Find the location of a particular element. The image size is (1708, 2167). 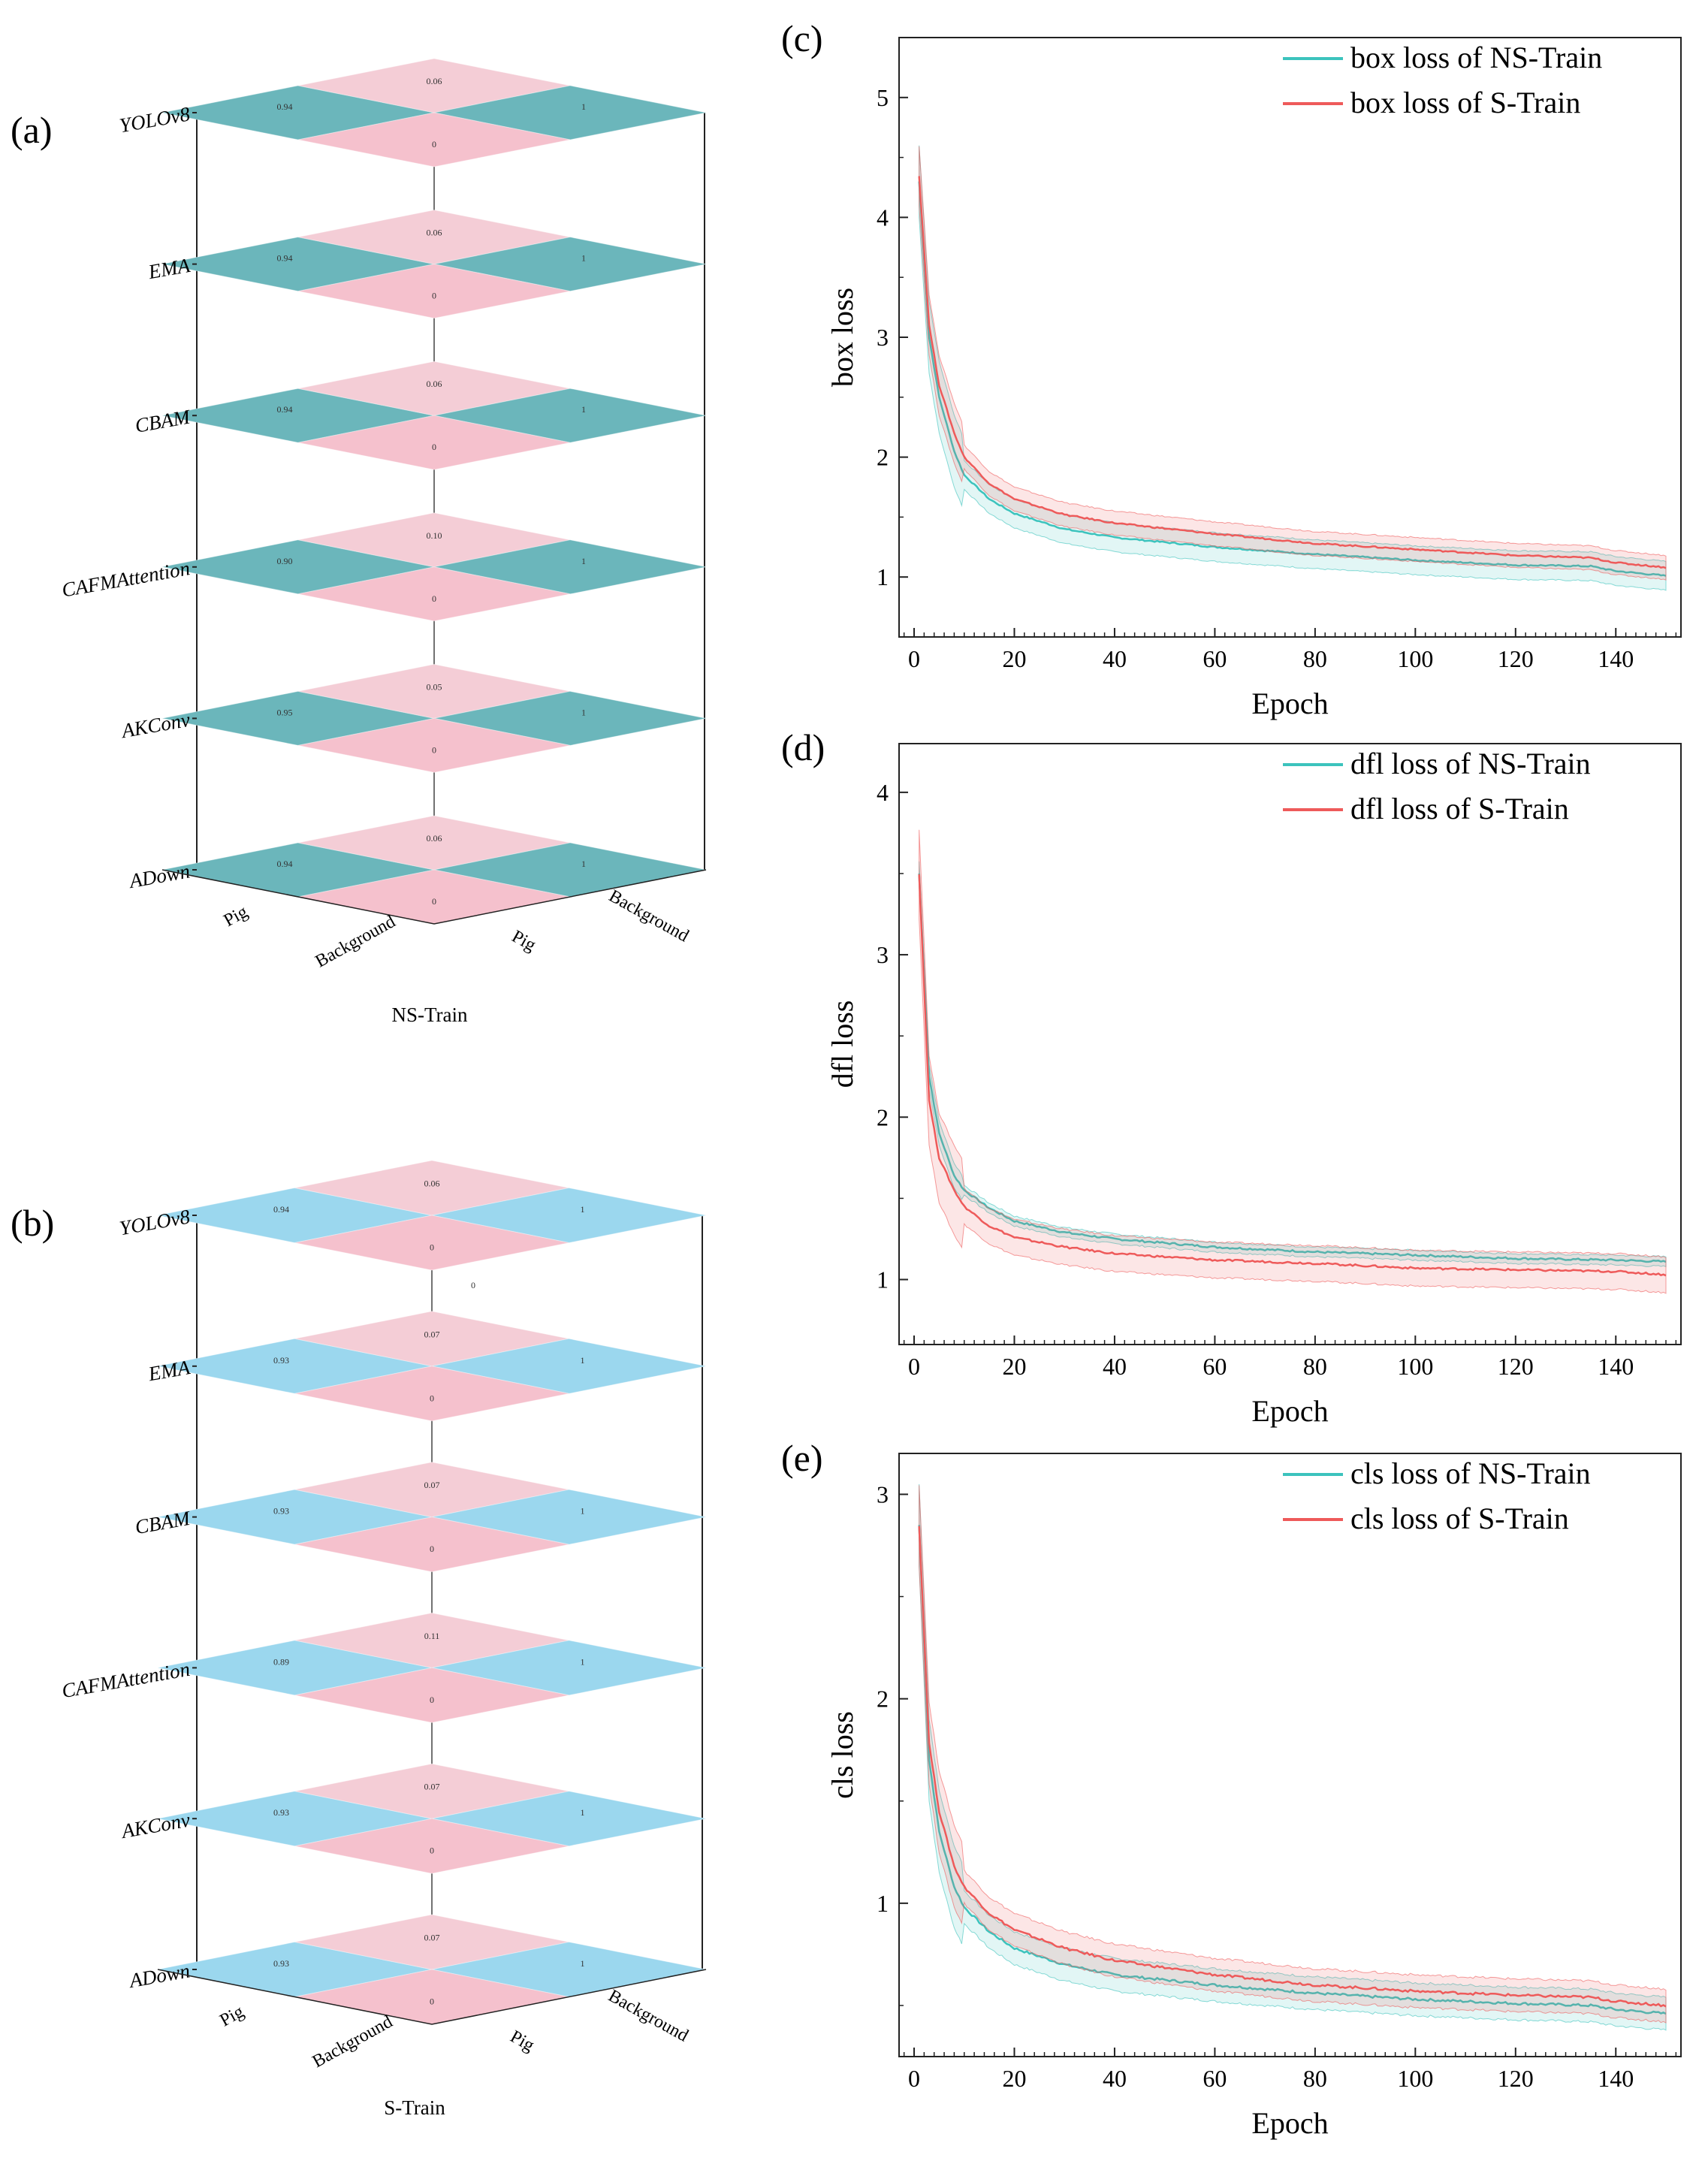

legend-label: cls loss of NS-Train is located at coordinates (1471, 1473).